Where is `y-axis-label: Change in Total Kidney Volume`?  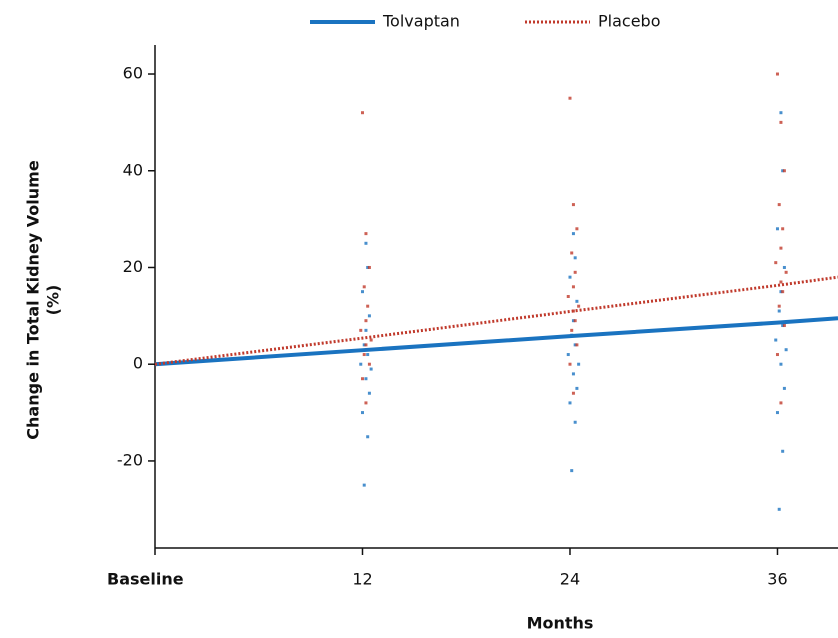
y-axis-label: Change in Total Kidney Volume is located at coordinates (33, 300).